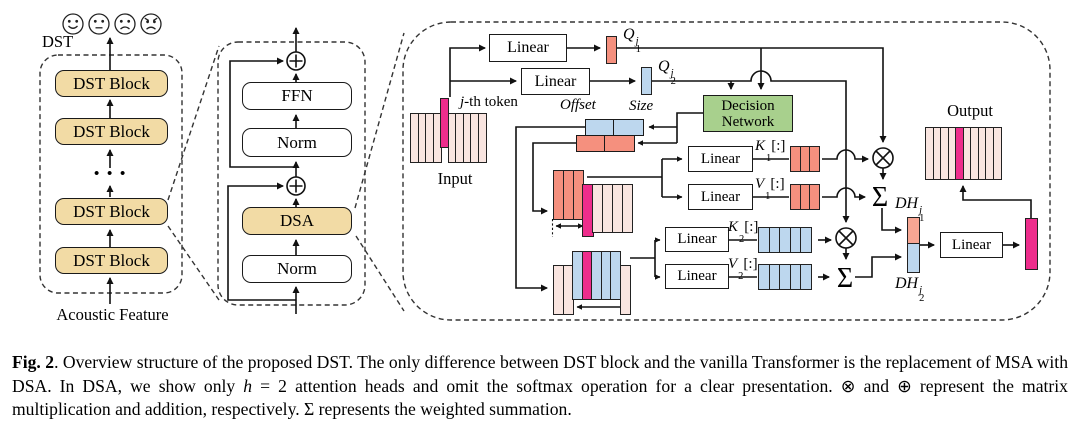  Describe the element at coordinates (628, 127) in the screenshot. I see `size-box-head2` at that location.